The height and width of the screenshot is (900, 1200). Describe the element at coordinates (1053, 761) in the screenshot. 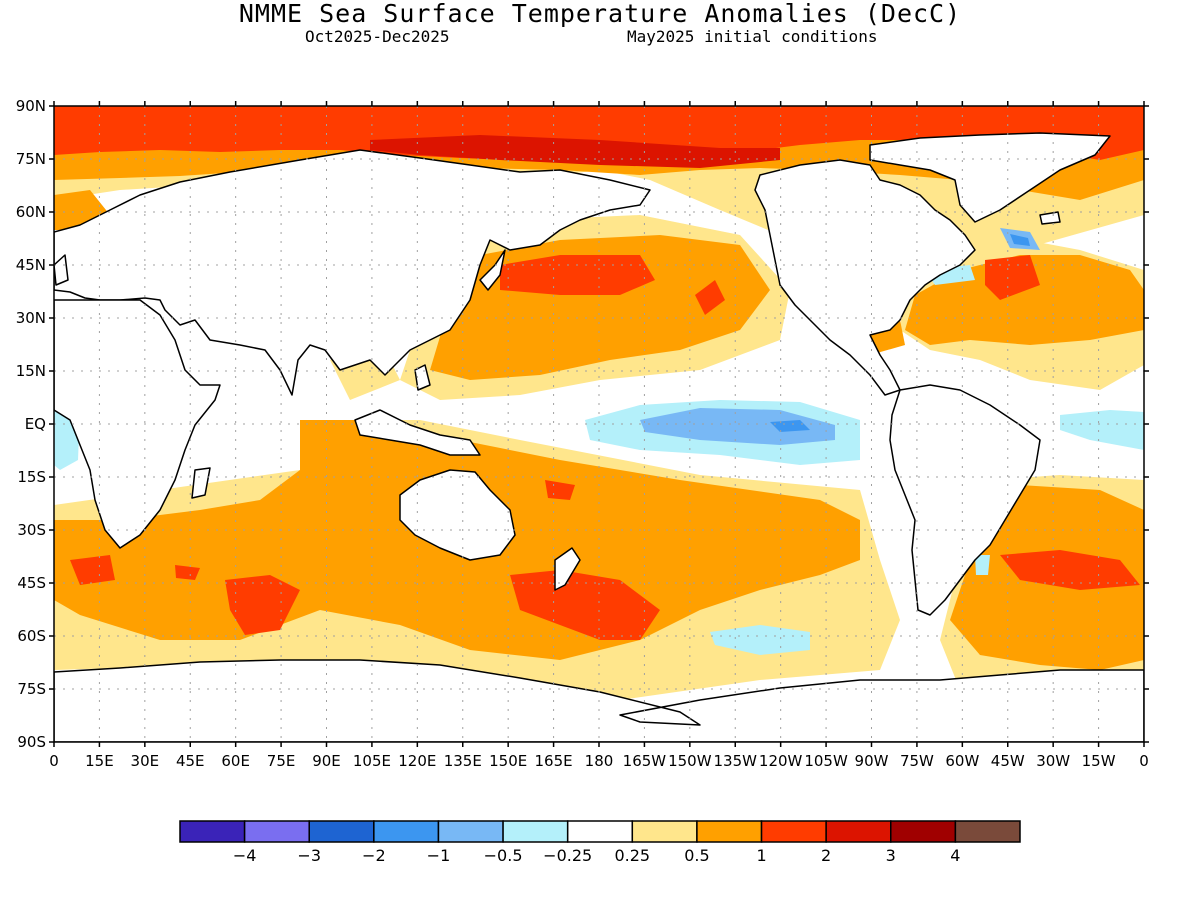

I see `lon-label: 30W` at that location.